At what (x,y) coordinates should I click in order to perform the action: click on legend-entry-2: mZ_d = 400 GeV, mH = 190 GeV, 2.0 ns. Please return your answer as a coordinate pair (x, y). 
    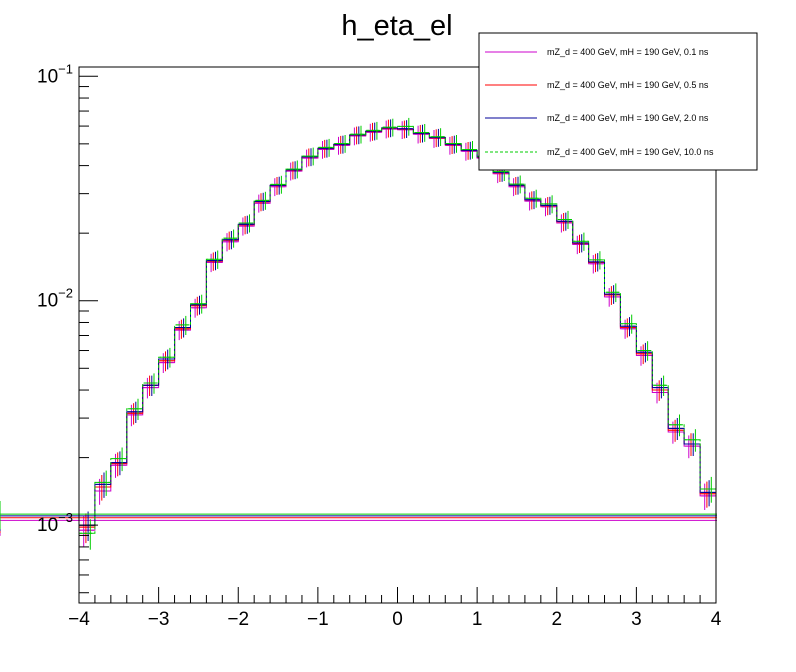
    Looking at the image, I should click on (628, 118).